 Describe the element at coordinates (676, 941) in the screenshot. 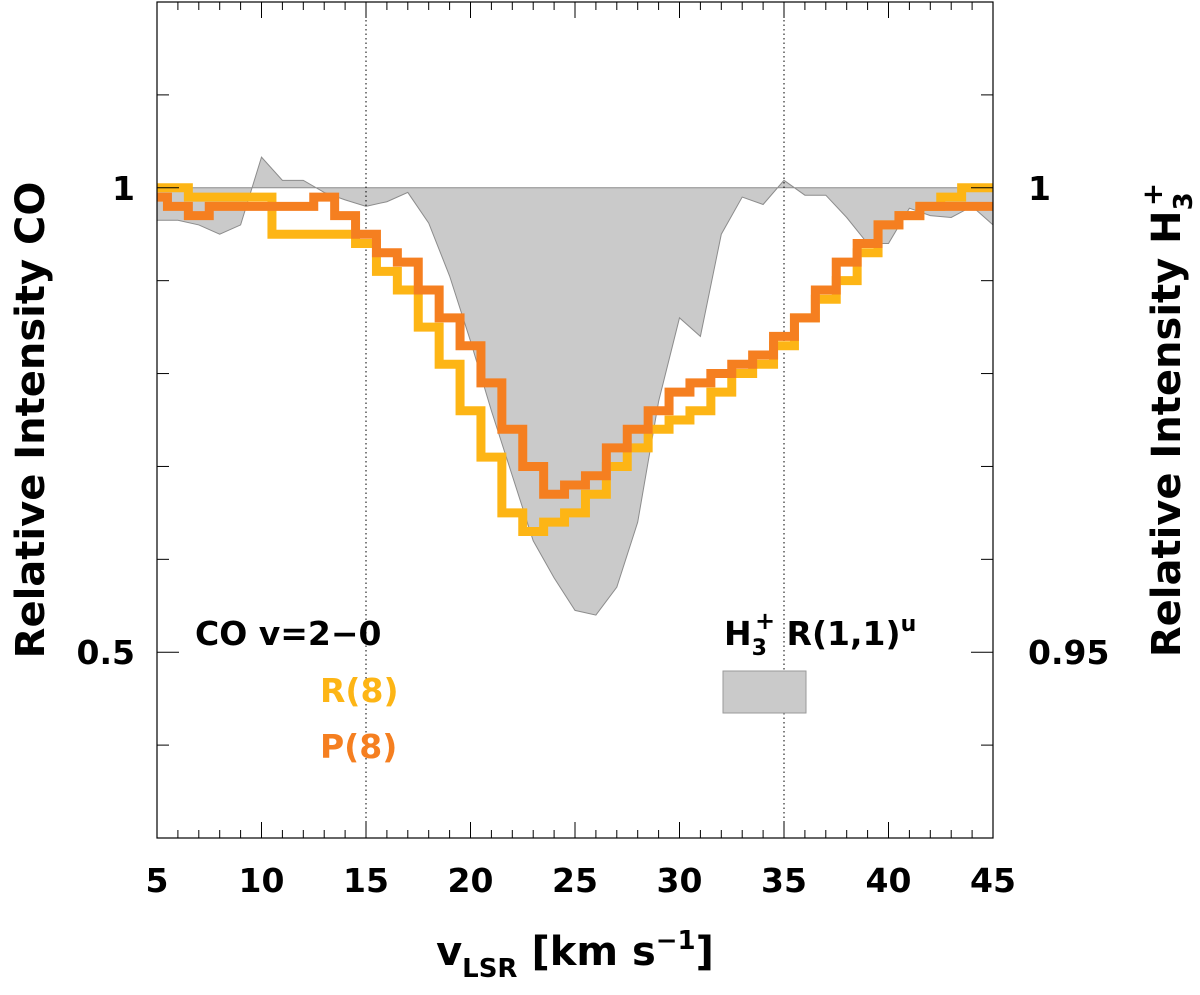

I see `x-axis-label-exp: −1` at that location.